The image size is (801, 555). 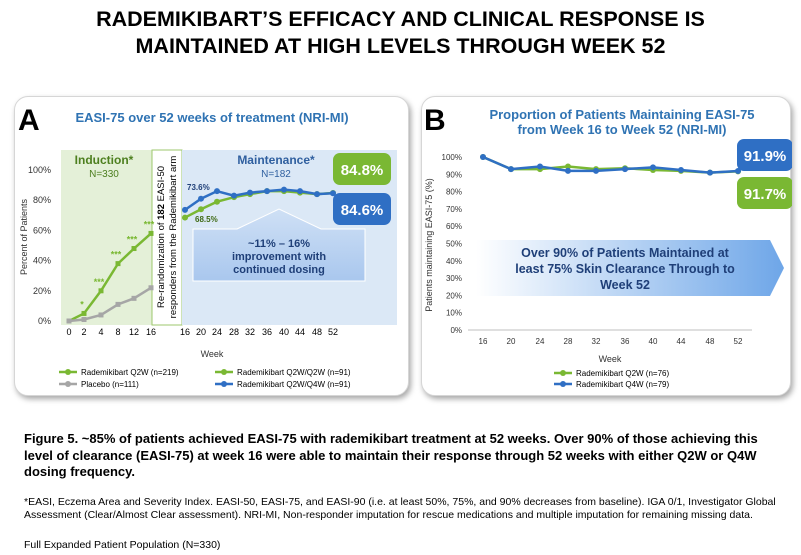 I want to click on arrow-text-line: Over 90% of Patients Maintained at, so click(x=625, y=253).